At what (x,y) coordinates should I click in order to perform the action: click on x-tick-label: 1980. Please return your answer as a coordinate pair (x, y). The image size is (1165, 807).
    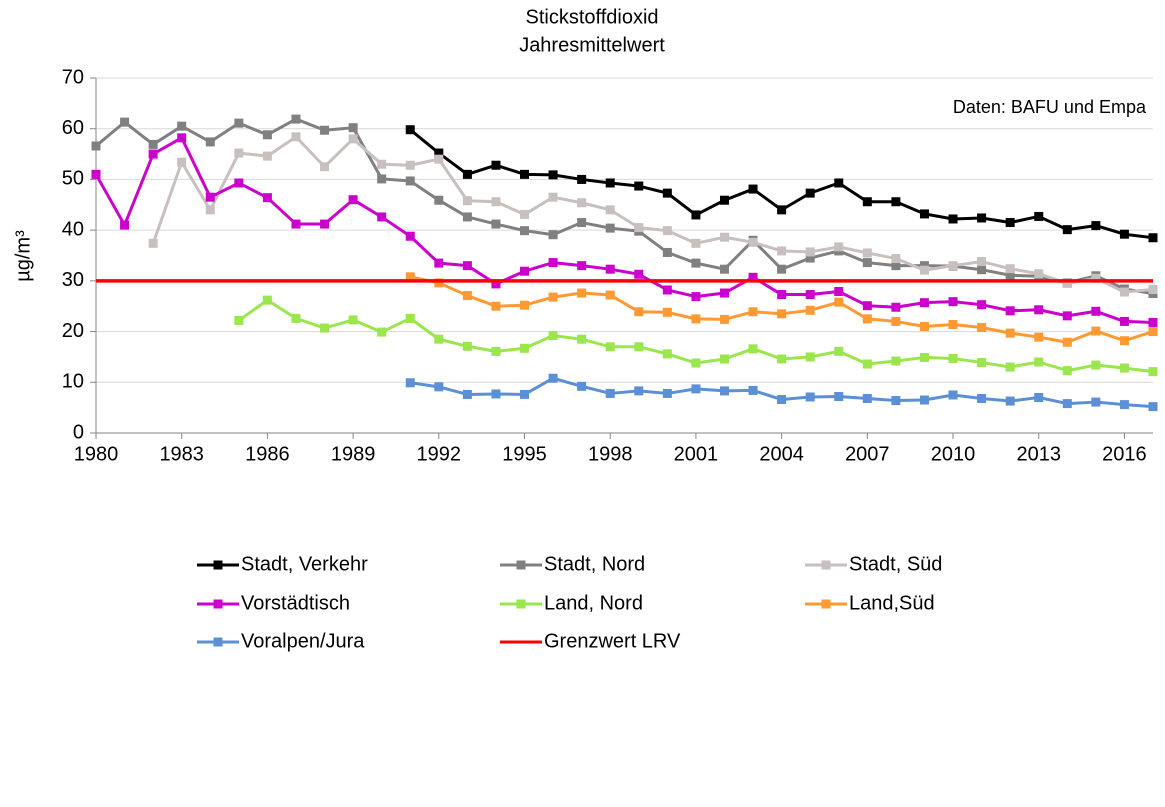
    Looking at the image, I should click on (96, 454).